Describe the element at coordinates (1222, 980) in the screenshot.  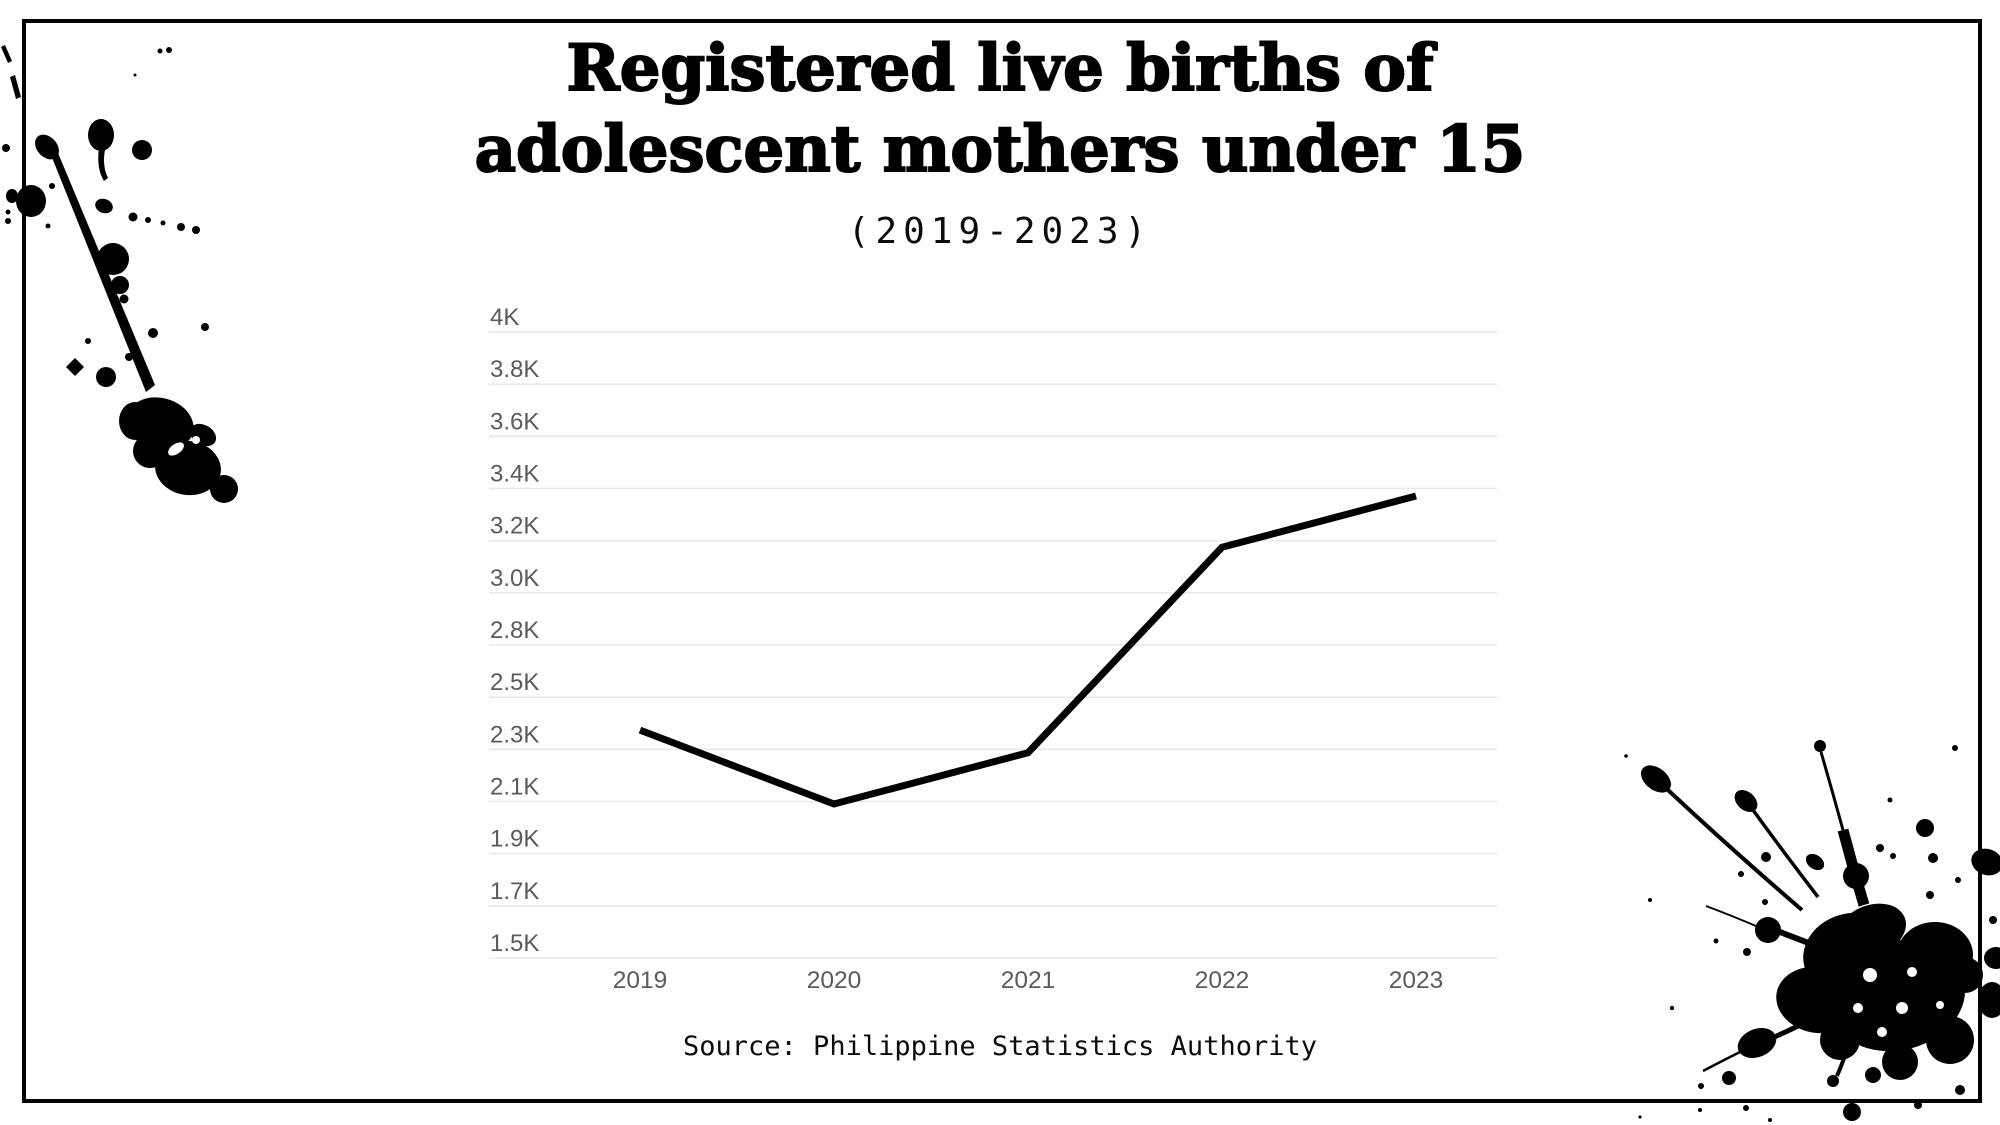
I see `x-tick-label: 2022` at that location.